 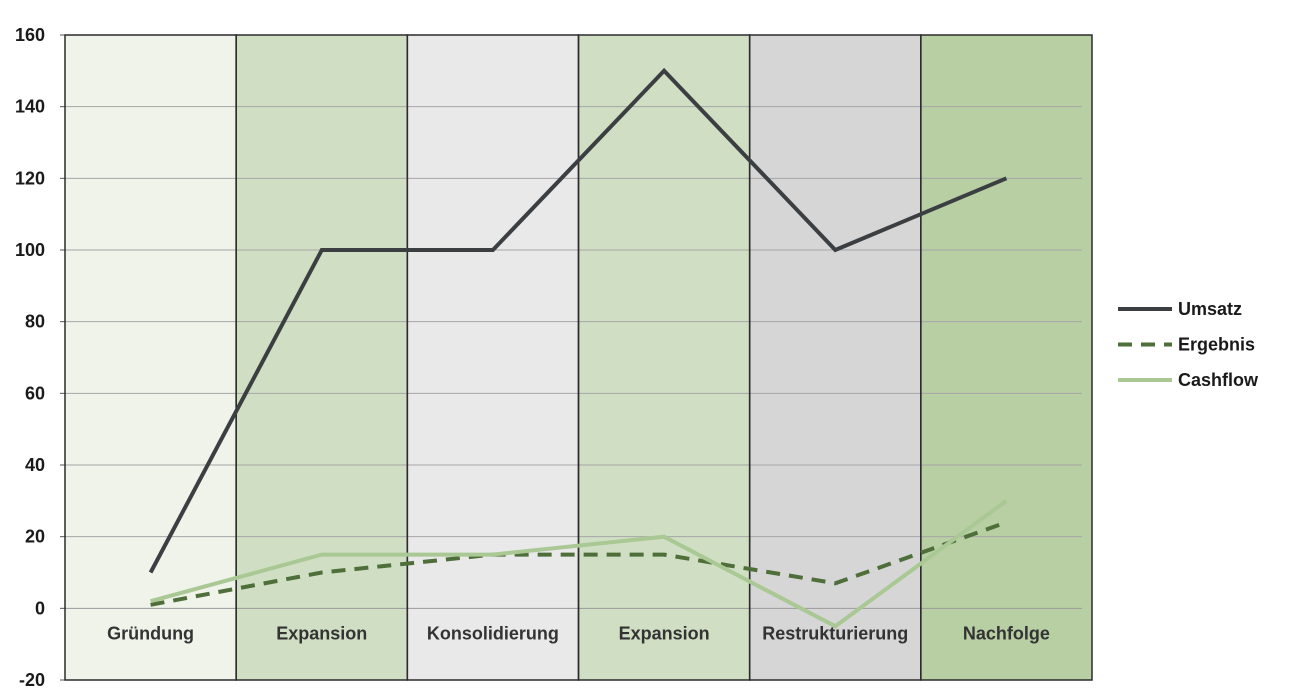 What do you see at coordinates (30, 178) in the screenshot?
I see `y-tick-label: 120` at bounding box center [30, 178].